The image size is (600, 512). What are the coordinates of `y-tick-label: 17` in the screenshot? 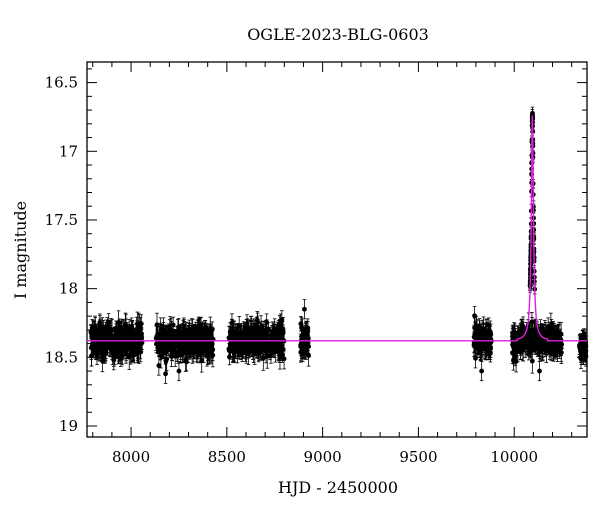 It's located at (68, 151).